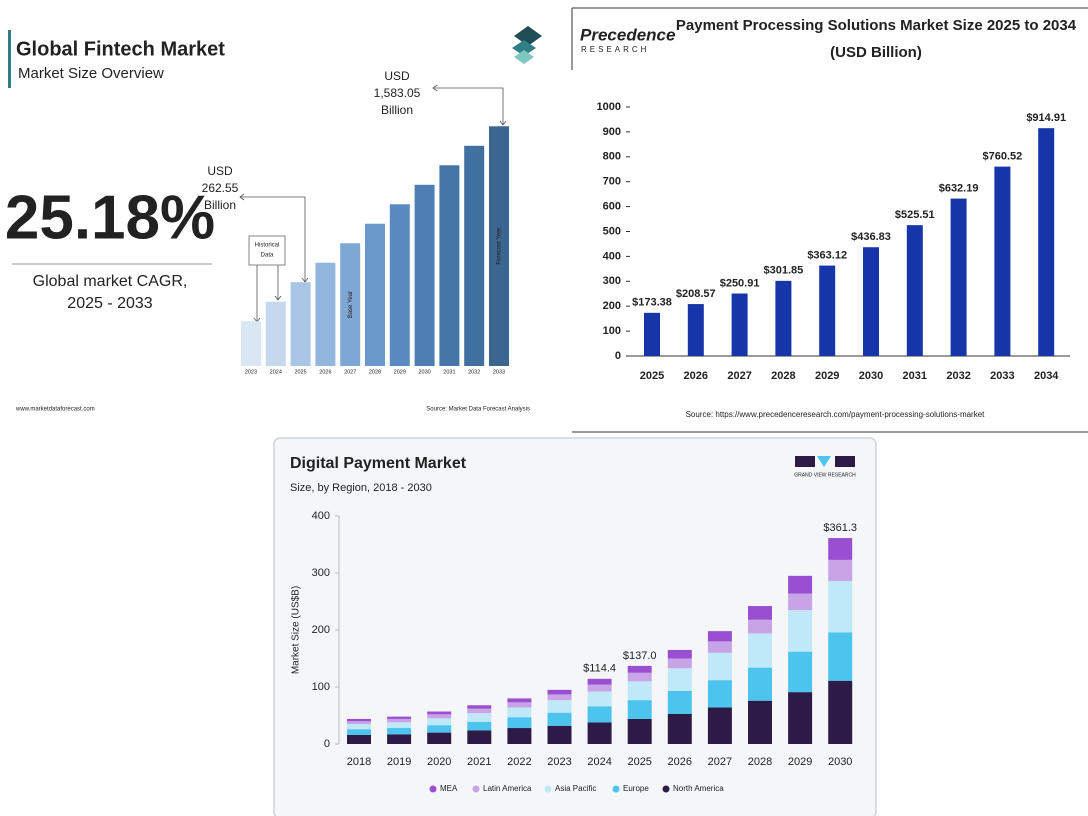 The height and width of the screenshot is (816, 1088). Describe the element at coordinates (636, 788) in the screenshot. I see `legend-label: Europe` at that location.